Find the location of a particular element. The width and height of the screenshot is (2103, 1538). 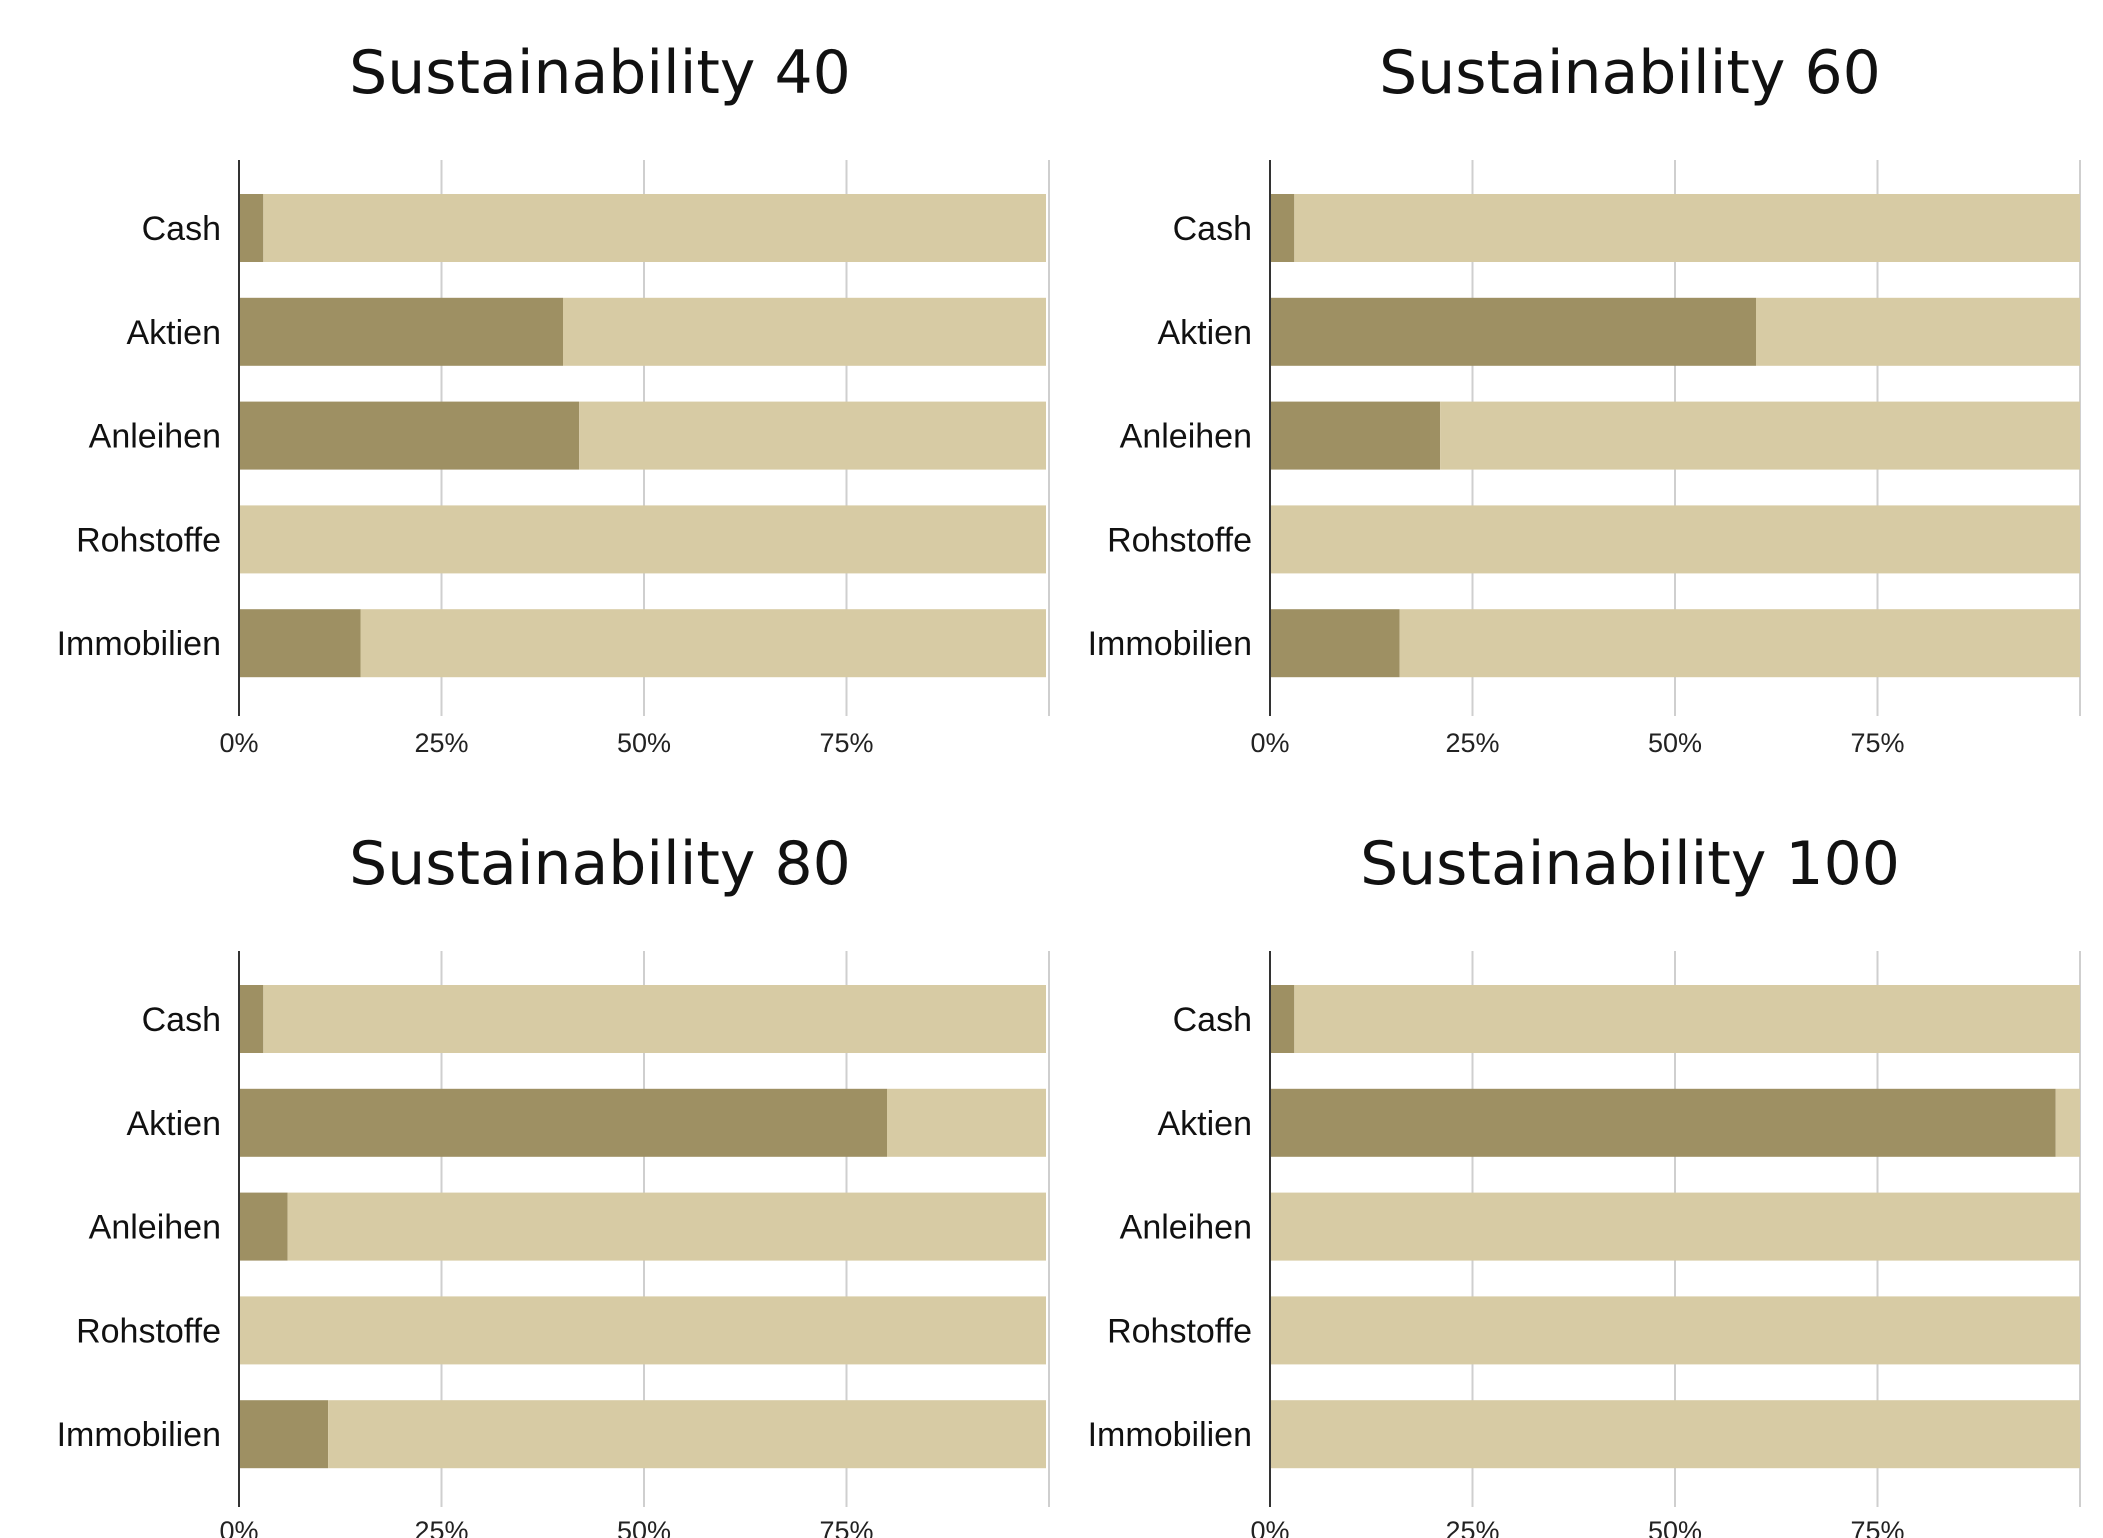

chart-title: Sustainability 40 is located at coordinates (600, 73).